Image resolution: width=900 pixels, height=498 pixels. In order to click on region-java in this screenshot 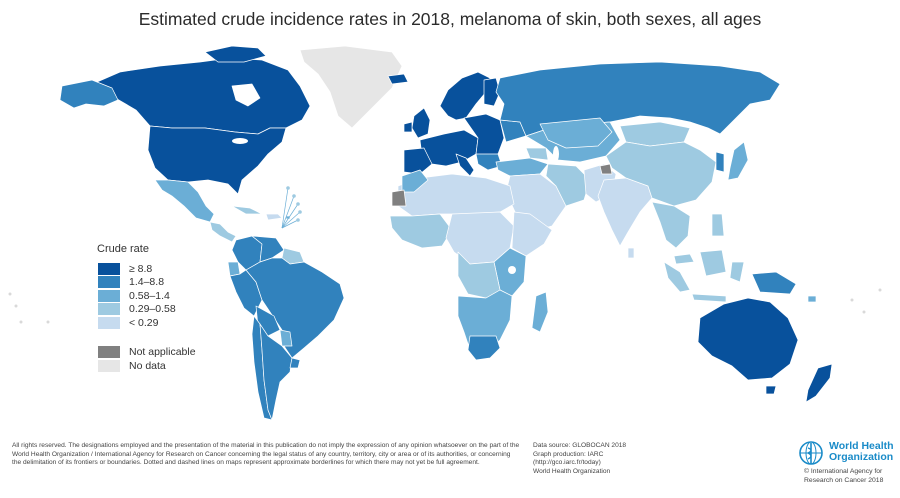, I will do `click(709, 298)`.